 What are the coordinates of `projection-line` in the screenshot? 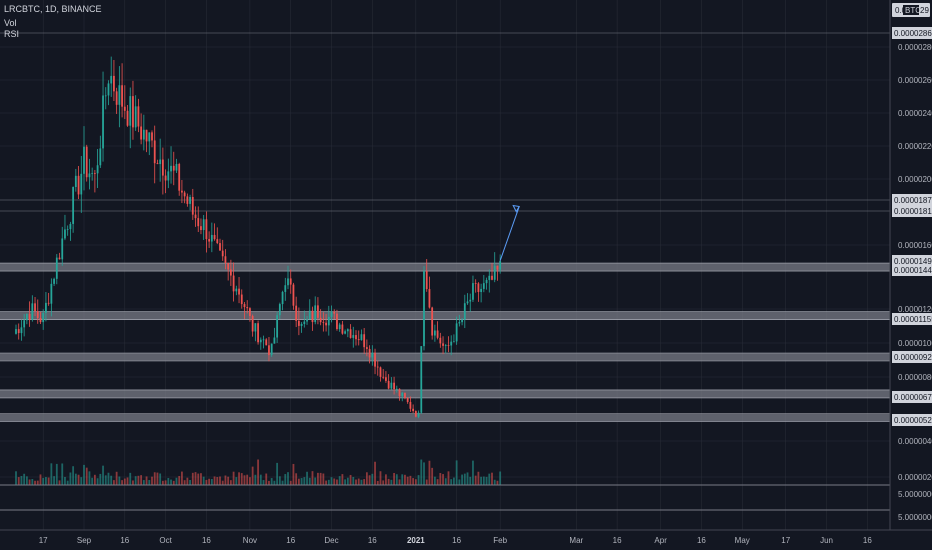 It's located at (509, 233).